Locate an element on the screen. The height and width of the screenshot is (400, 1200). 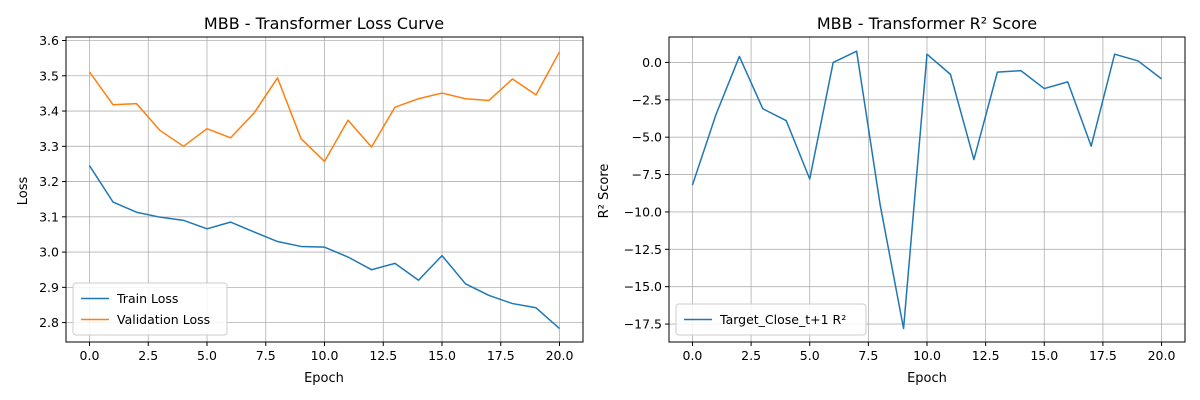
legend: Train Loss Validation Loss is located at coordinates (150, 309).